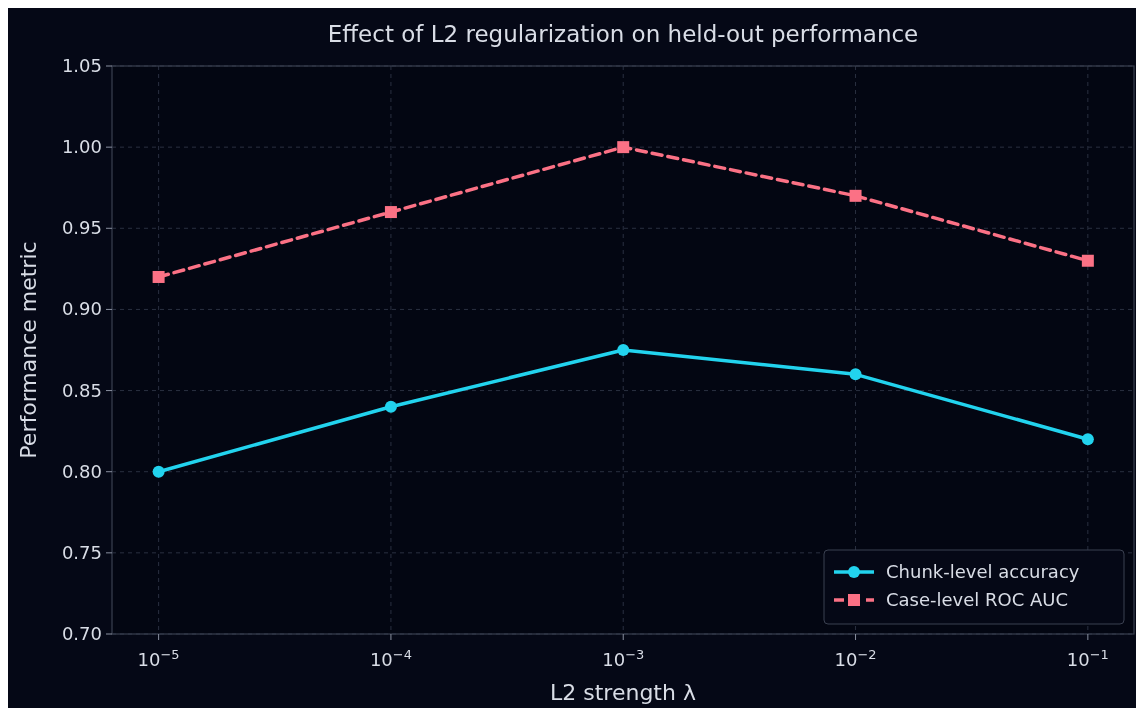  Describe the element at coordinates (623, 692) in the screenshot. I see `x-axis-title: L2 strength λ` at that location.